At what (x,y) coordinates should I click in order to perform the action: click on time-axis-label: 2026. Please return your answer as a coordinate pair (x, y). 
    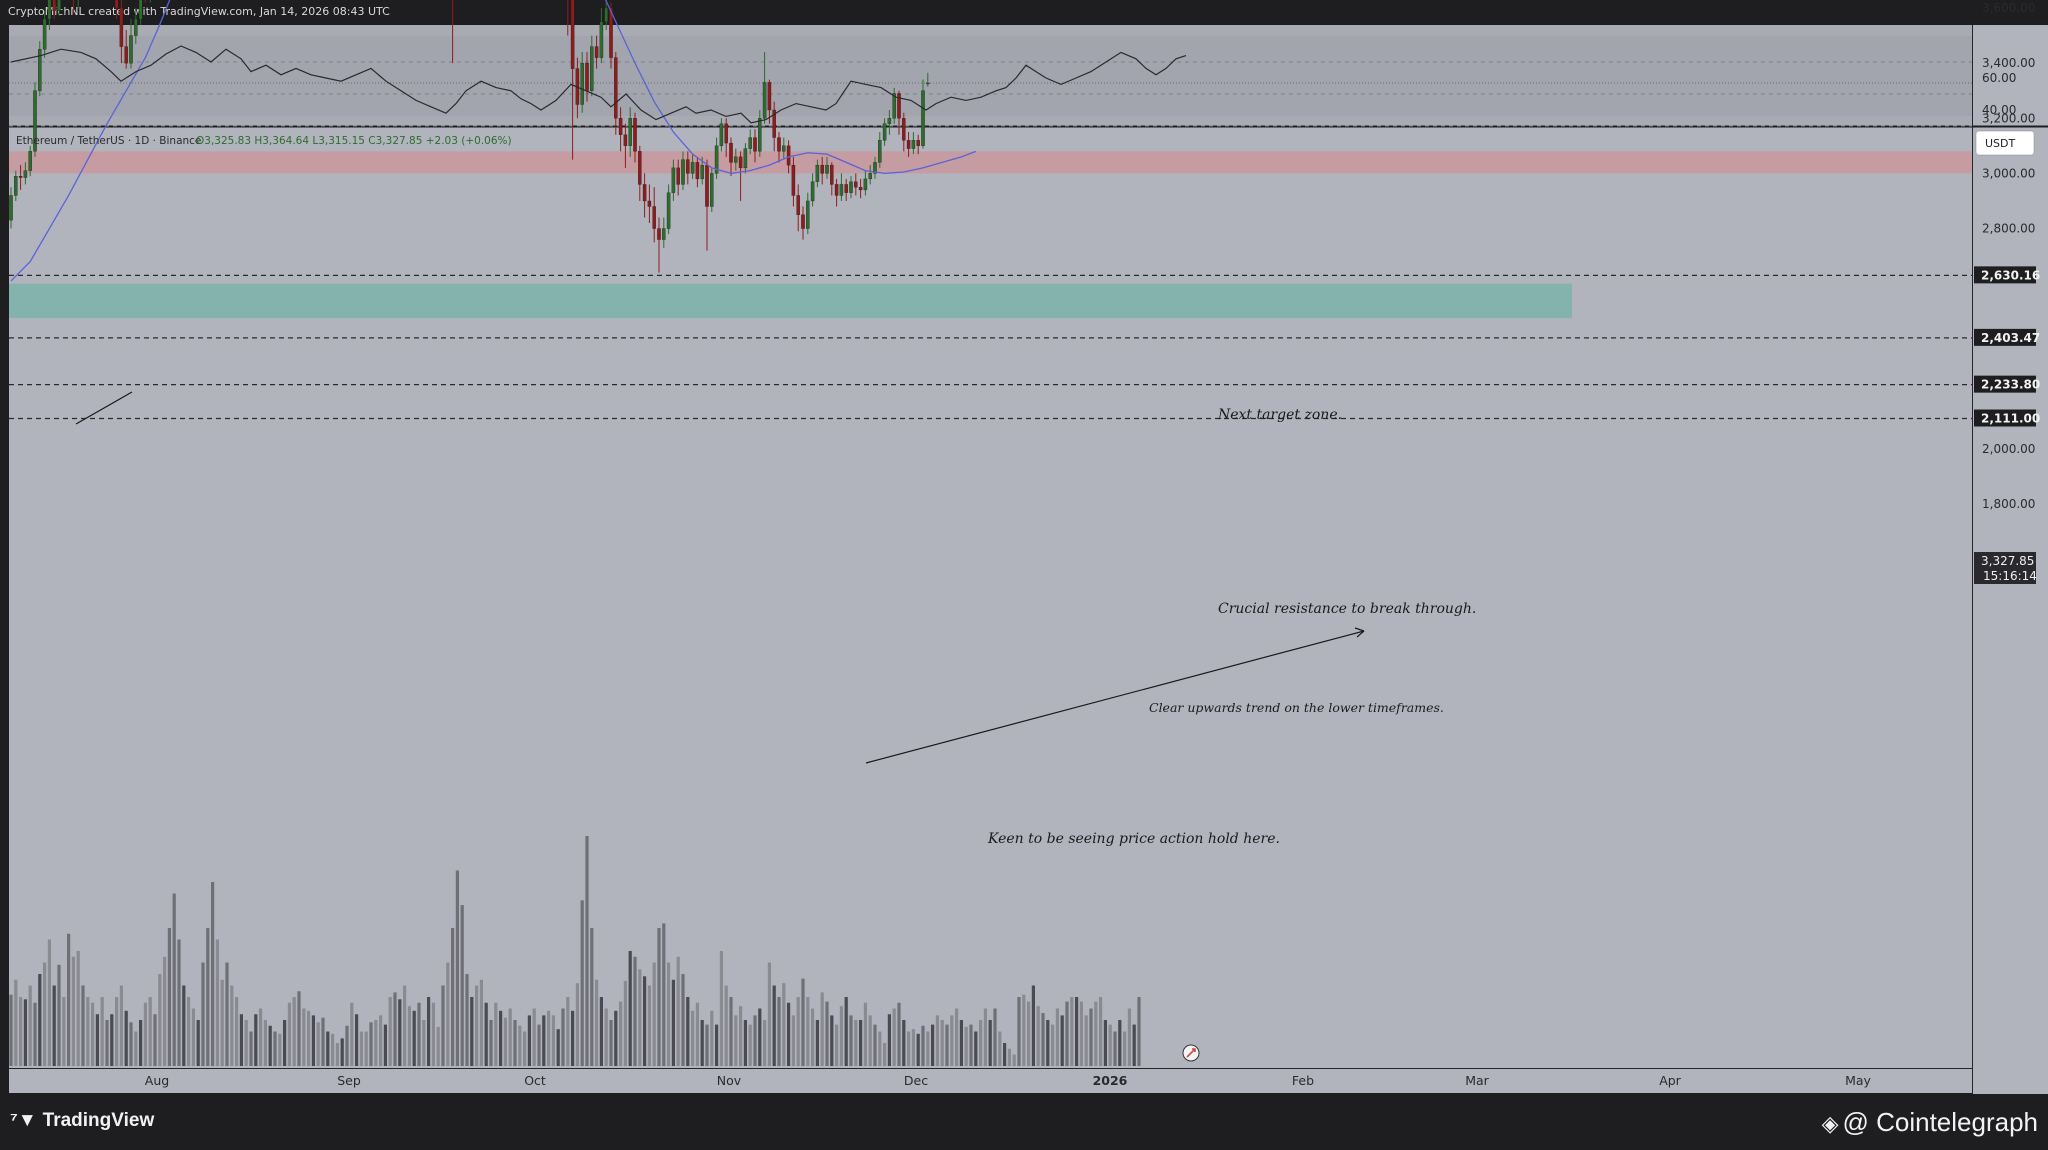
    Looking at the image, I should click on (1110, 1080).